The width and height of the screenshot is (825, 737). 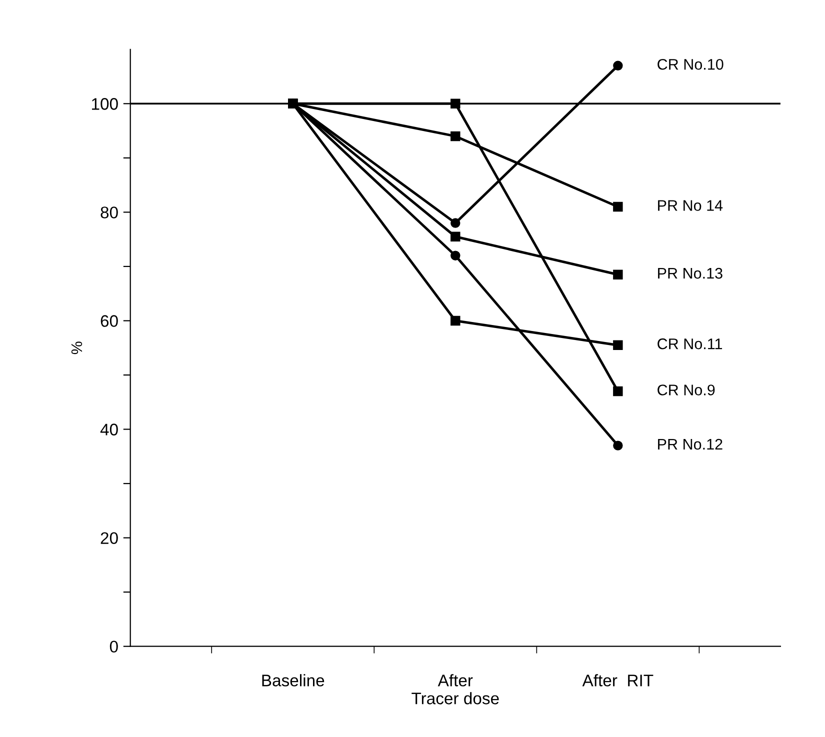 What do you see at coordinates (455, 689) in the screenshot?
I see `x-tick-label: After Tracer dose` at bounding box center [455, 689].